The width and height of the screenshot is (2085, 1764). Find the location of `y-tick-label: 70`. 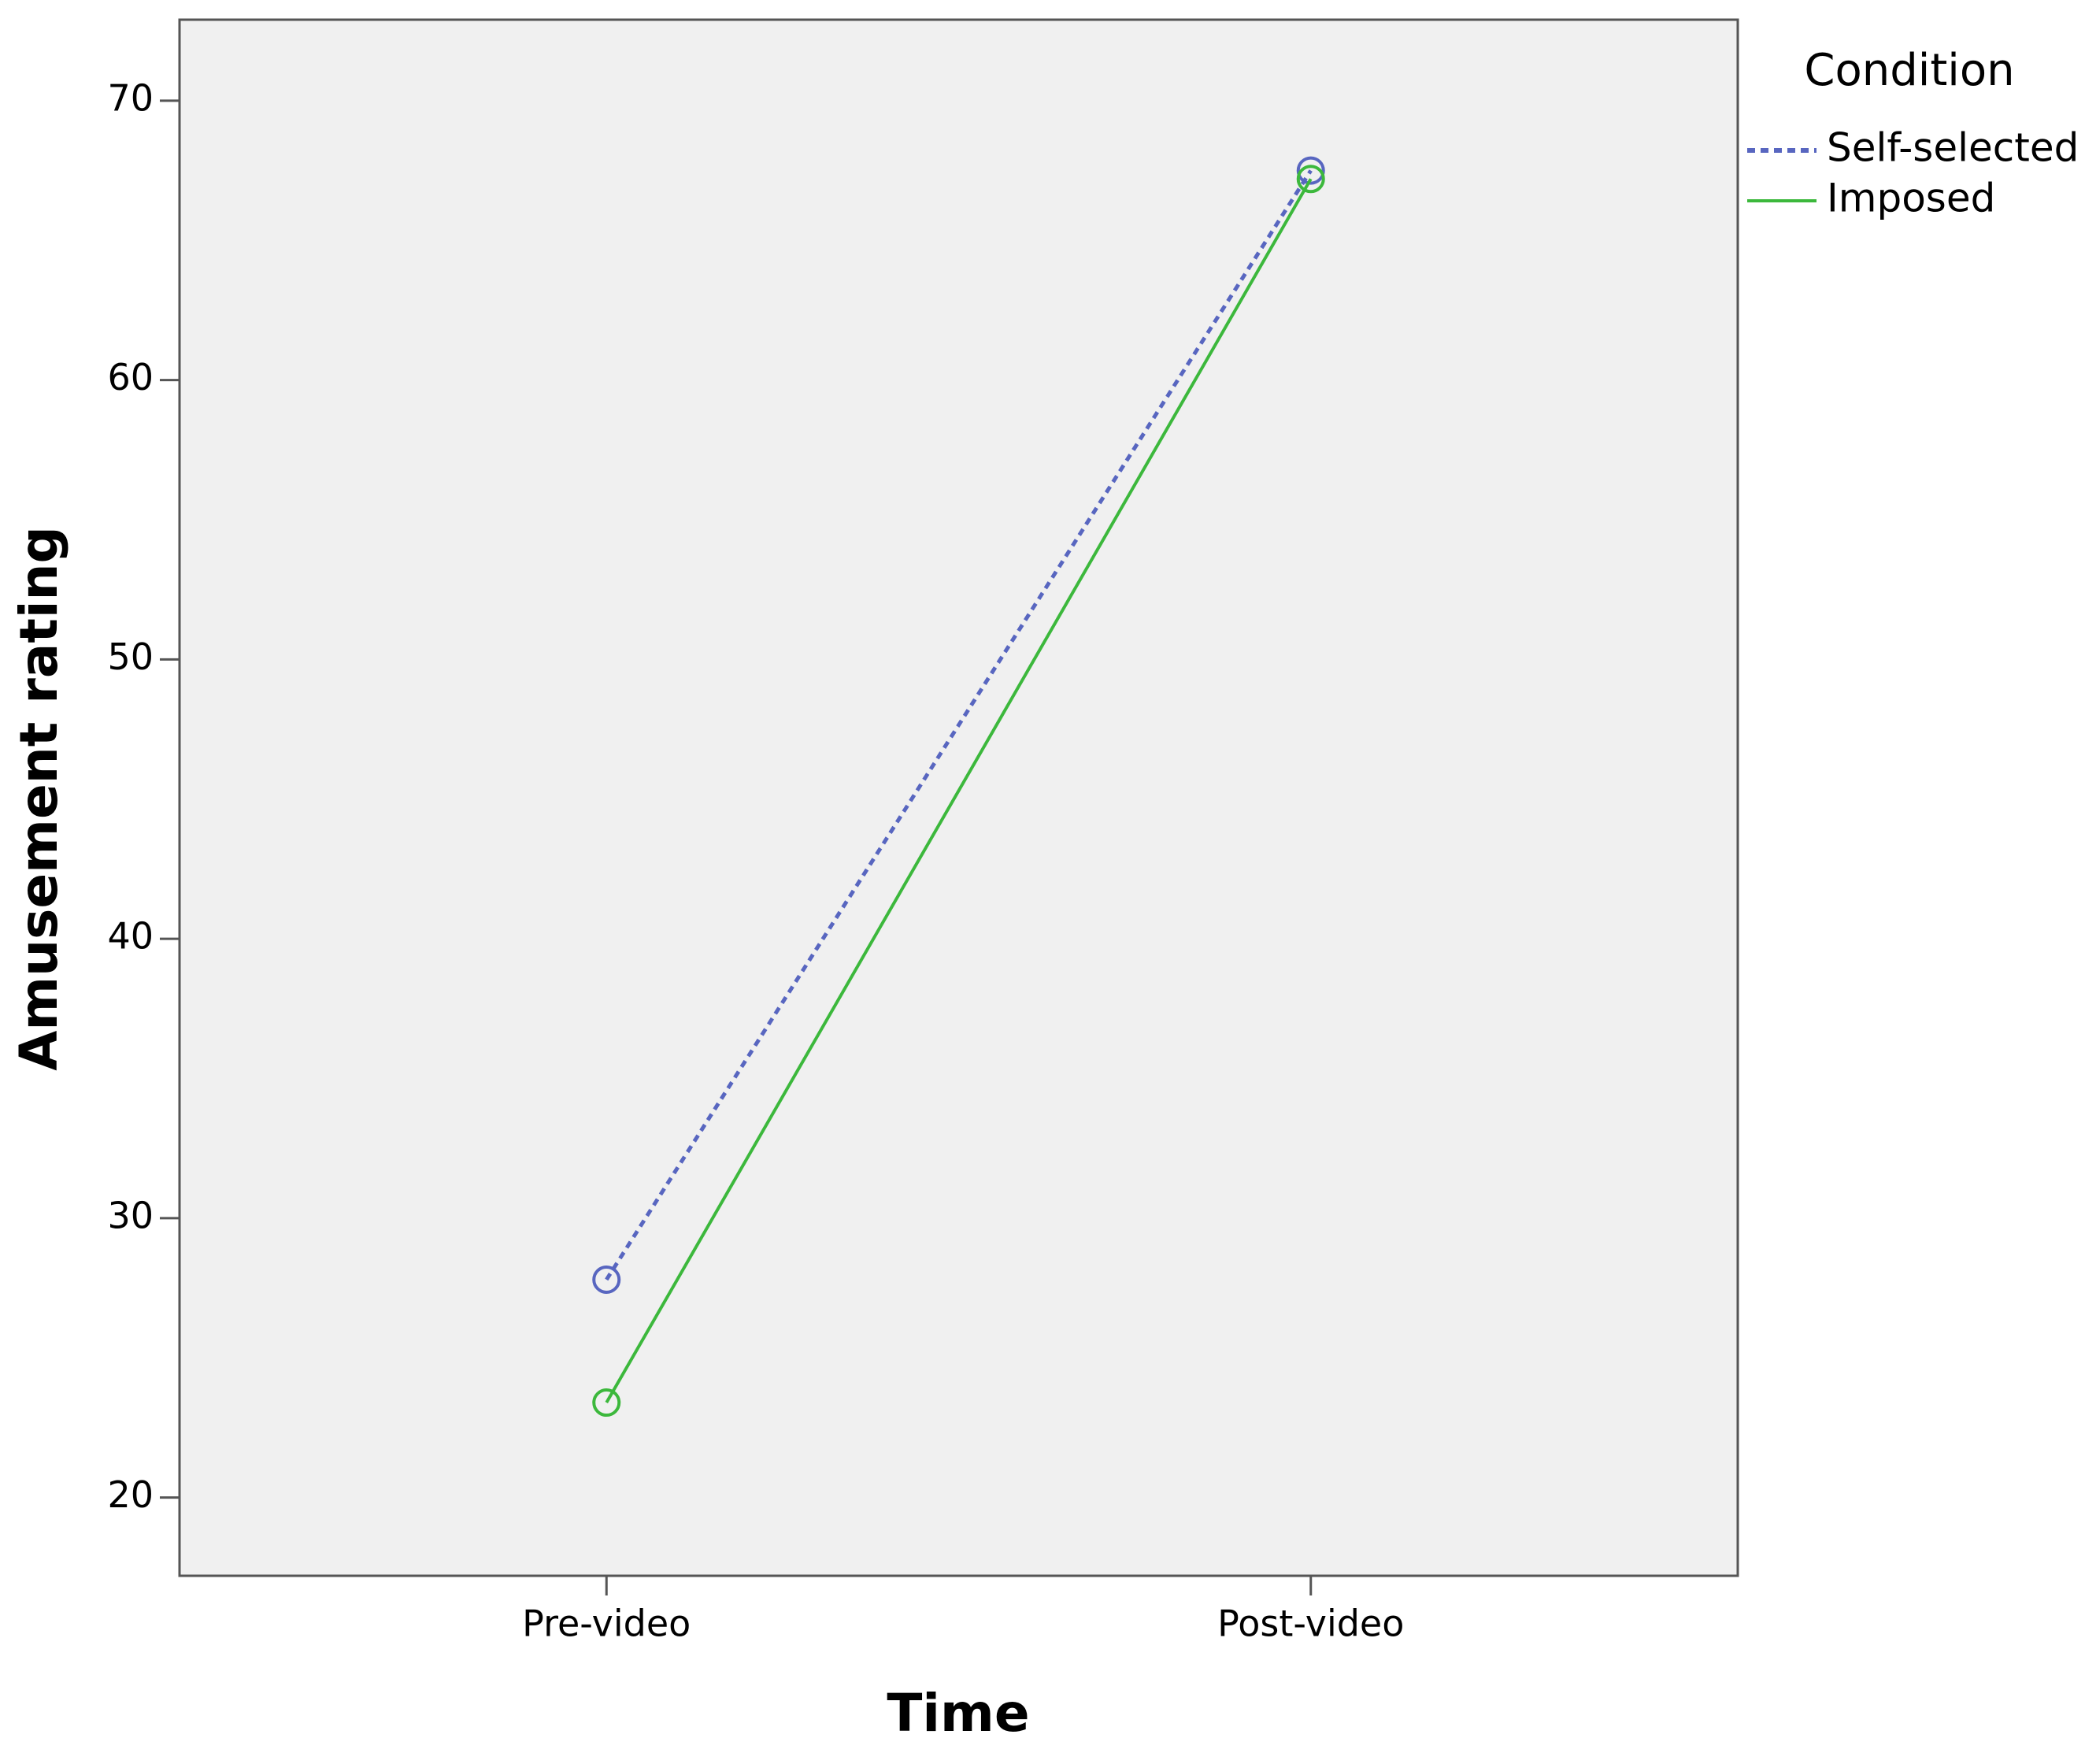

y-tick-label: 70 is located at coordinates (130, 97).